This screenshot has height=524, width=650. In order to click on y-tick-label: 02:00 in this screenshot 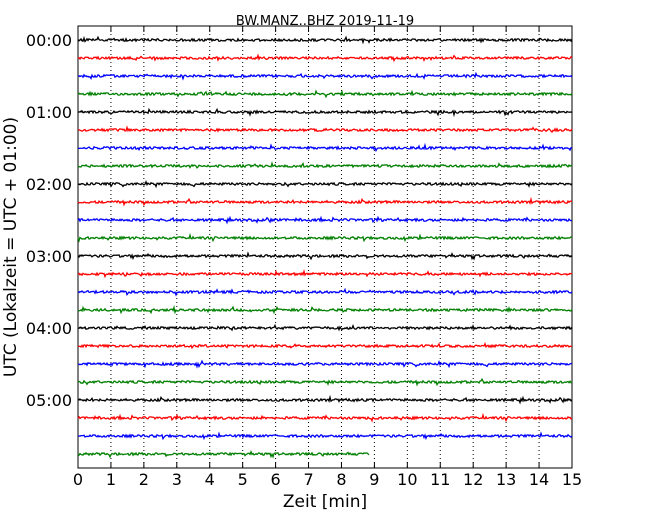, I will do `click(49, 184)`.